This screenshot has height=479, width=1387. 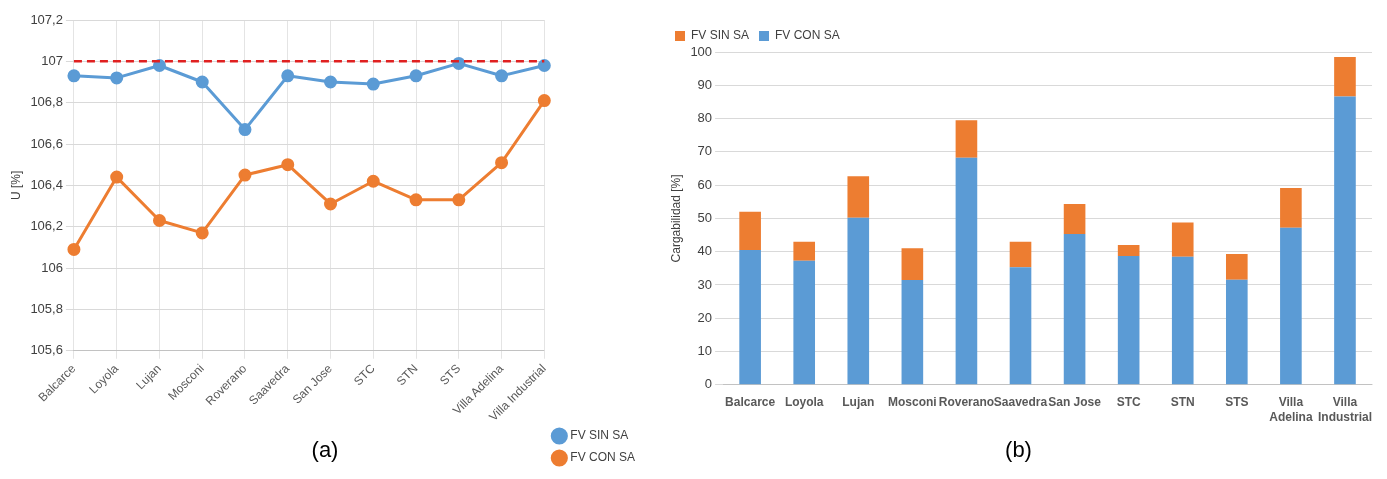 I want to click on y-tick-label: 100, so click(x=701, y=51).